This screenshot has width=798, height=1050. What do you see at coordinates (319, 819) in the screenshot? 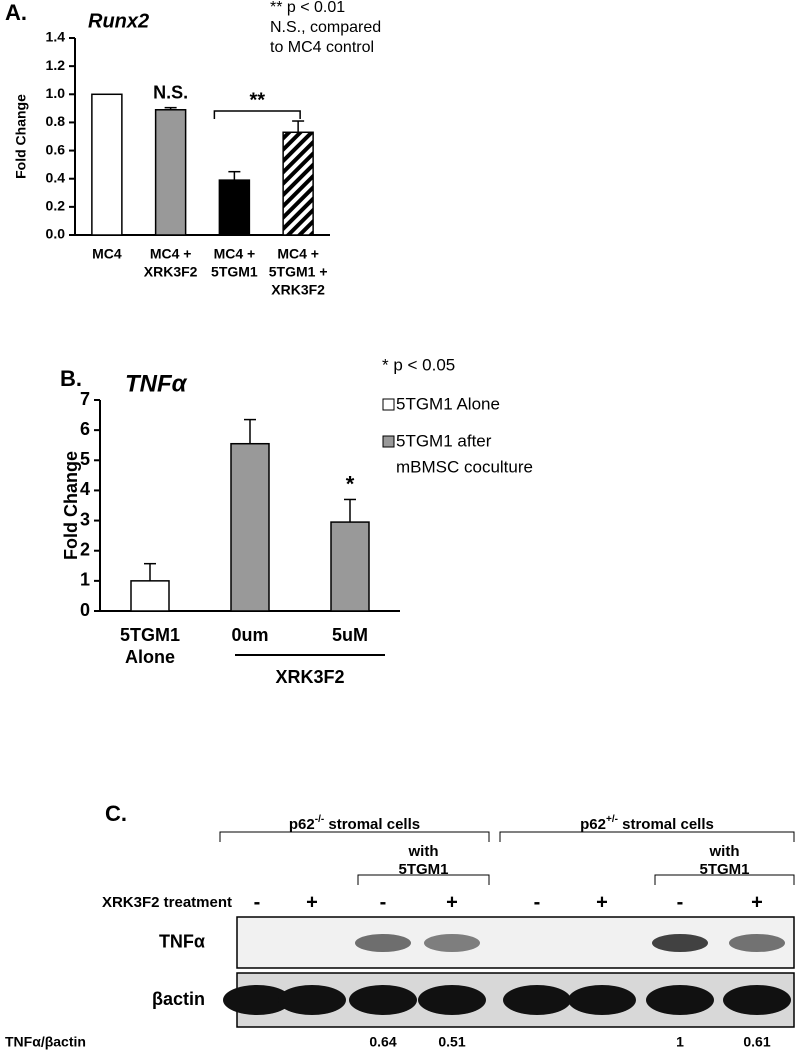
I see `group-label-sup: -/-` at bounding box center [319, 819].